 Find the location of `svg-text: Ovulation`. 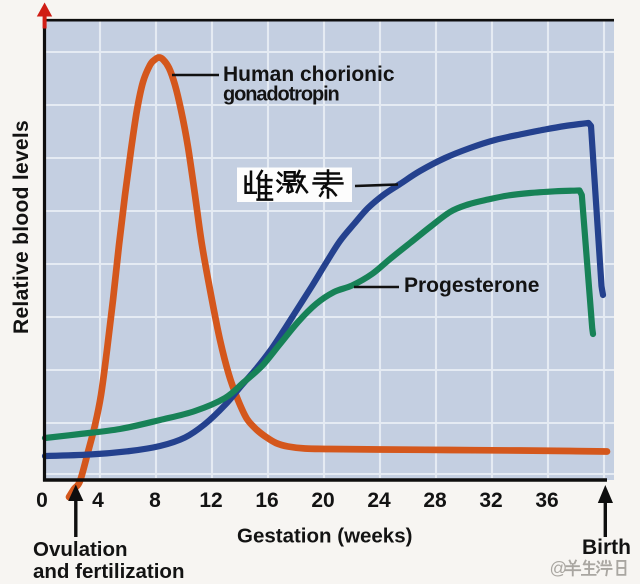

svg-text: Ovulation is located at coordinates (80, 549).